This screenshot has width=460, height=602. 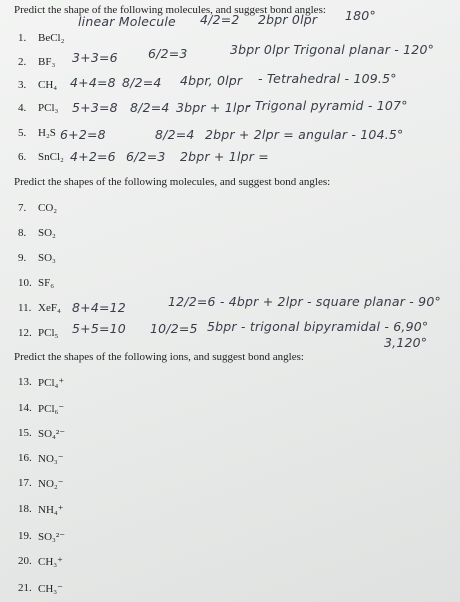 What do you see at coordinates (25, 483) in the screenshot?
I see `item-number: 17.` at bounding box center [25, 483].